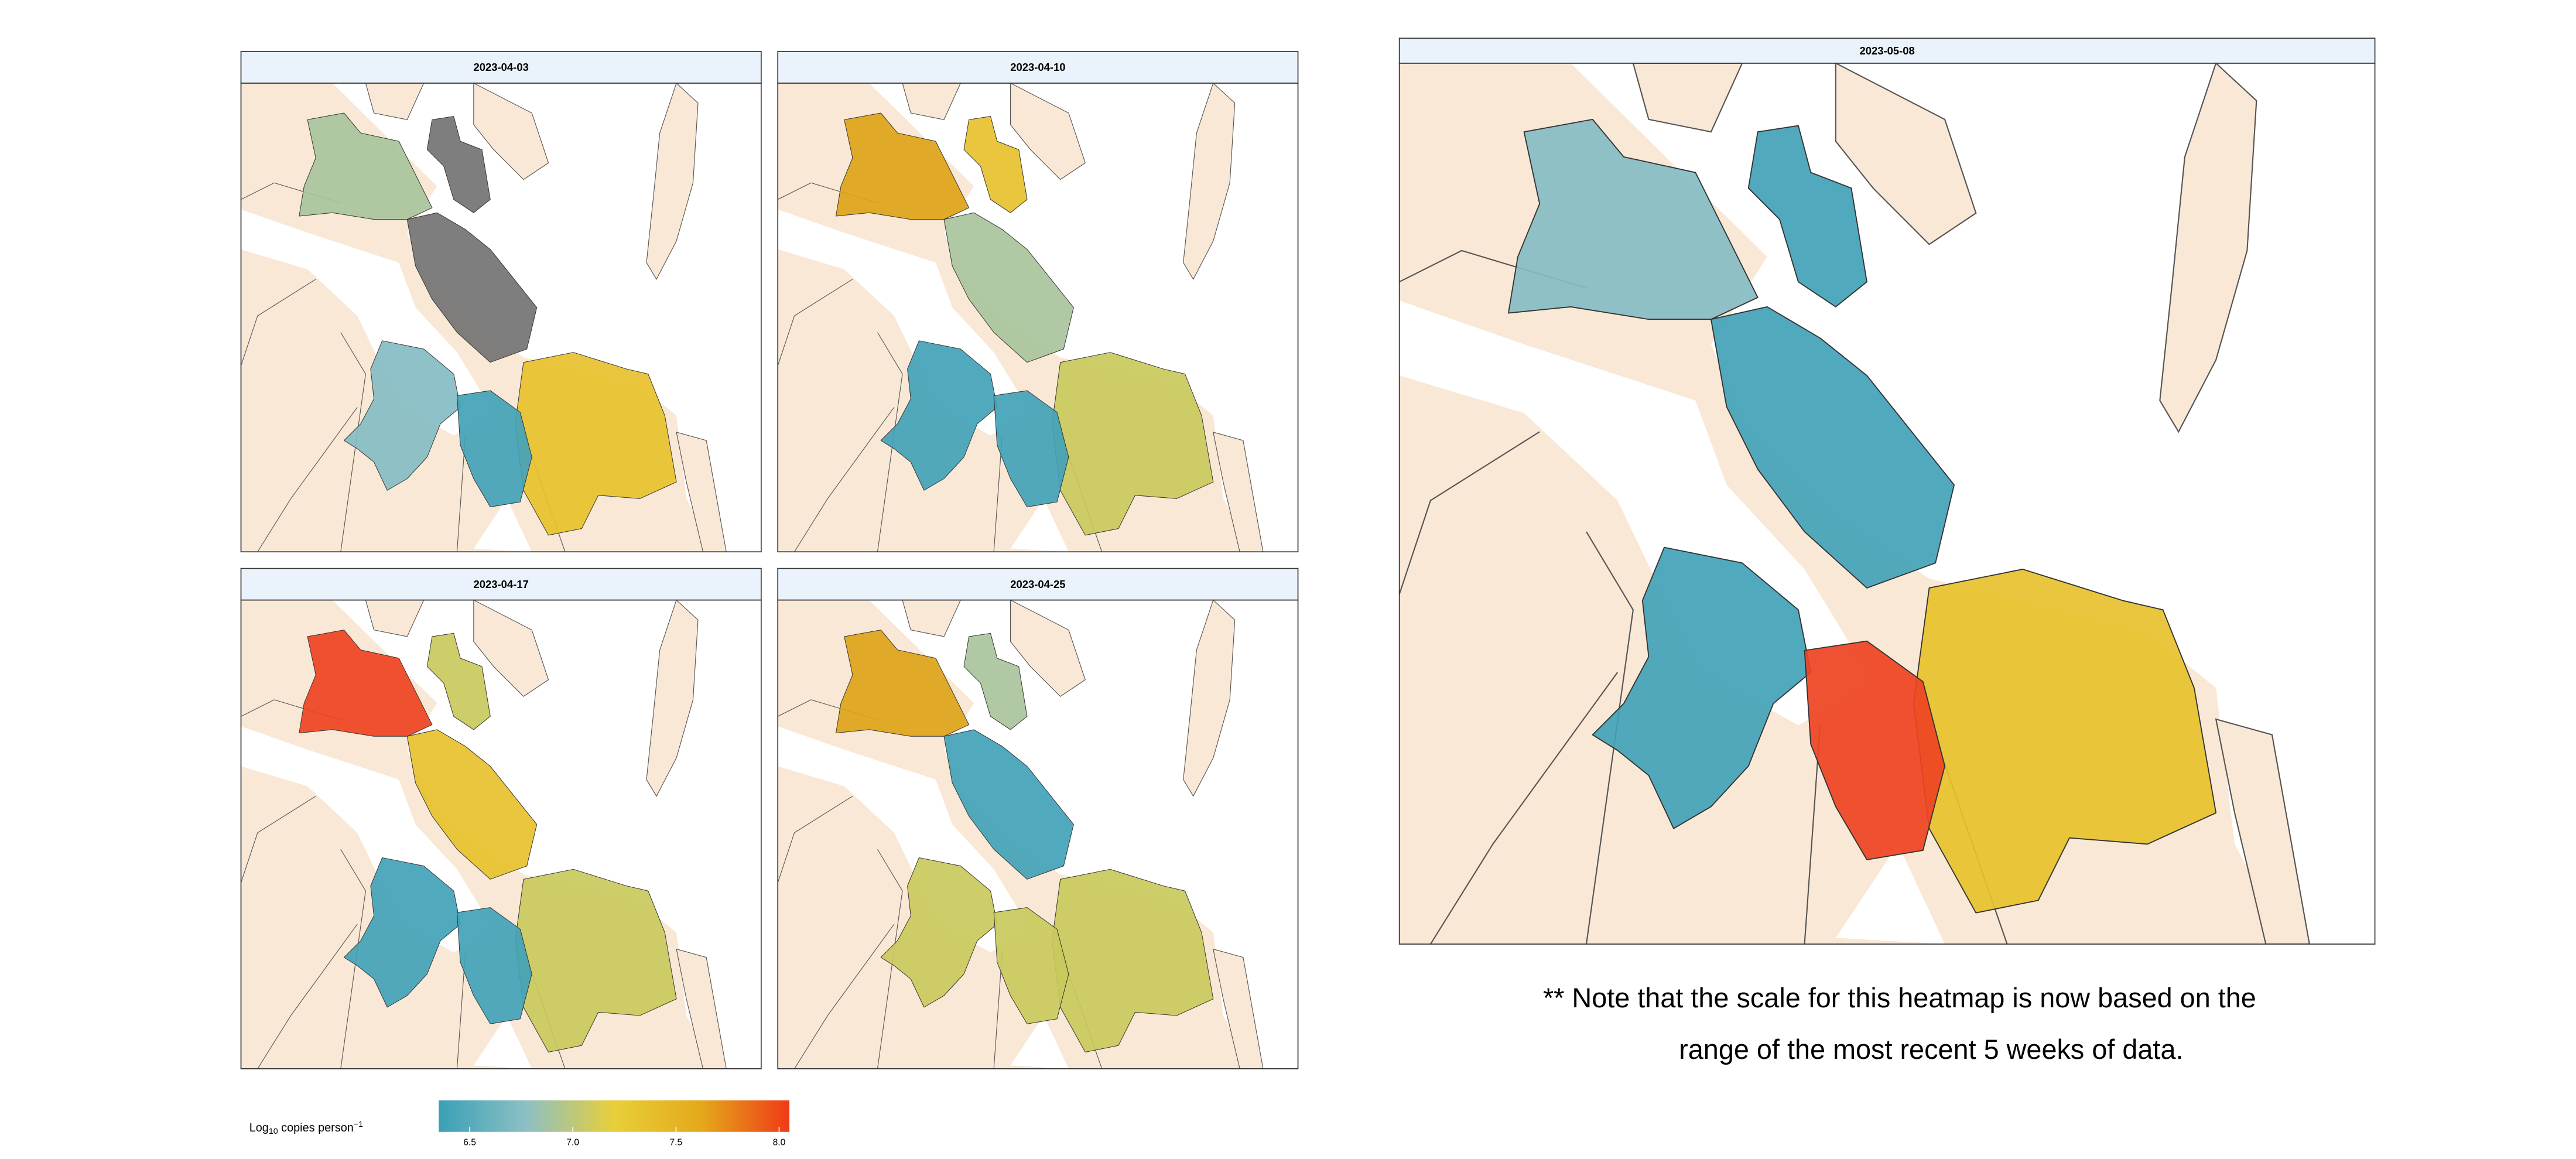 The width and height of the screenshot is (2576, 1159). Describe the element at coordinates (273, 1131) in the screenshot. I see `legend-title-sub: 10` at that location.